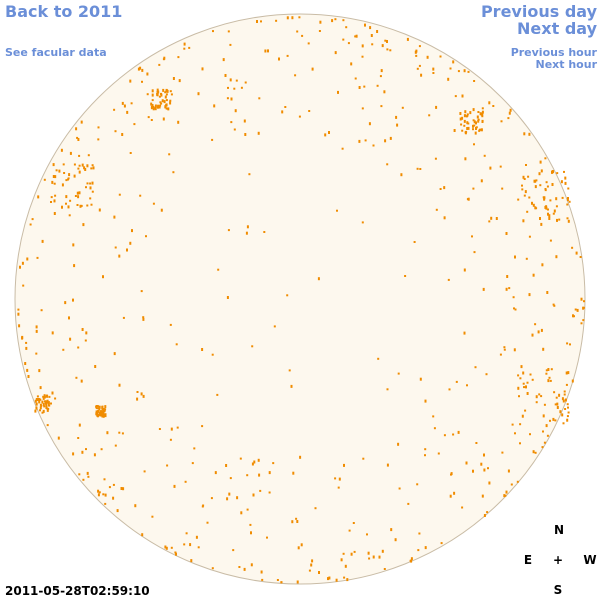 This screenshot has height=600, width=600. Describe the element at coordinates (557, 28) in the screenshot. I see `next-day-link: Next day` at that location.